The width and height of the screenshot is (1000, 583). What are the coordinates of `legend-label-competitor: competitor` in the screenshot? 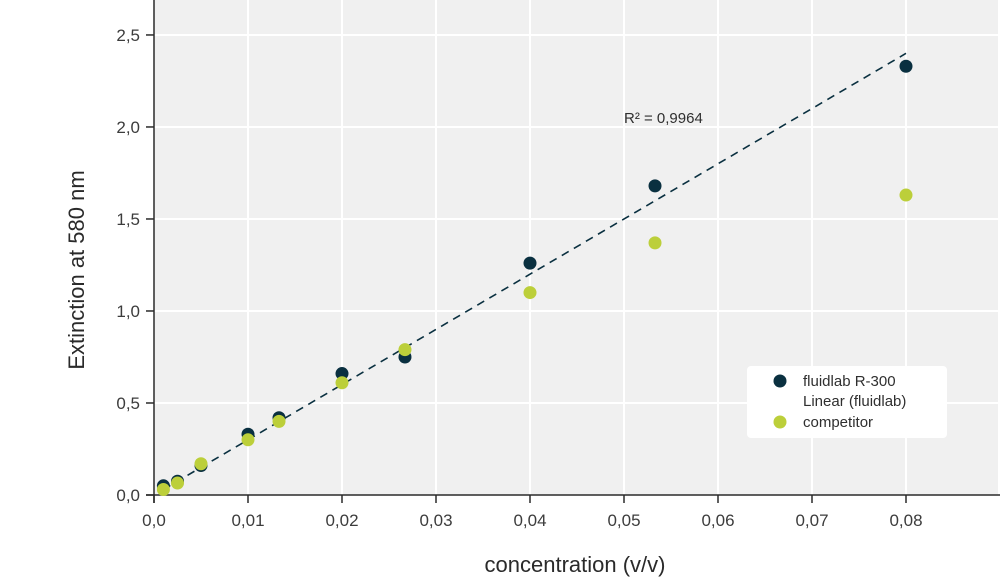 It's located at (838, 422).